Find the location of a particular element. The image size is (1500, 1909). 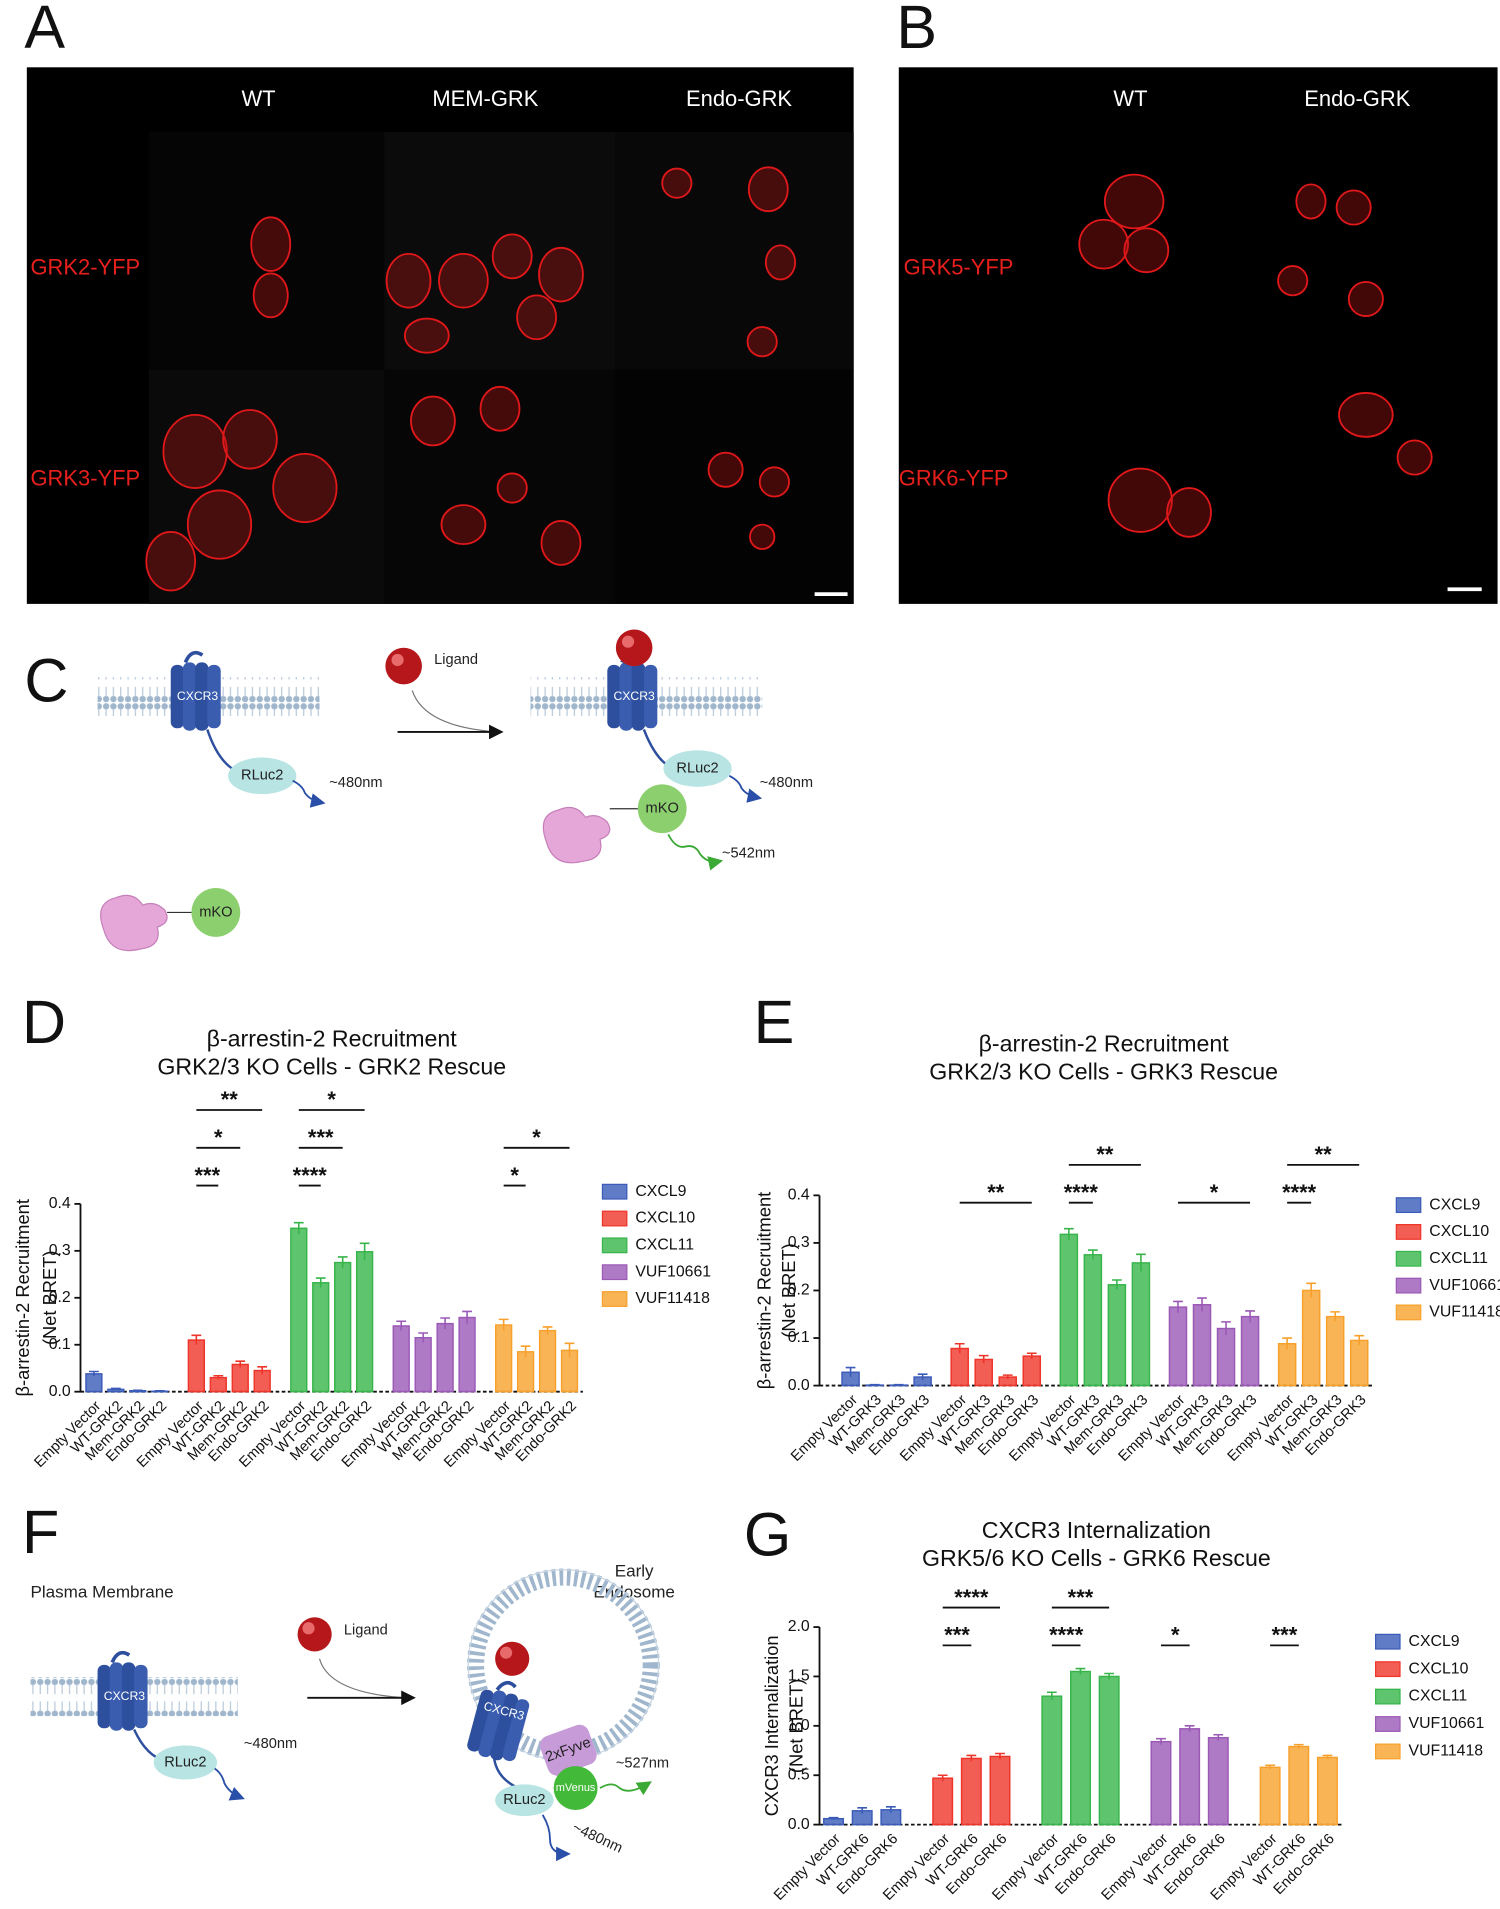

compartment-label: Early is located at coordinates (634, 1571).